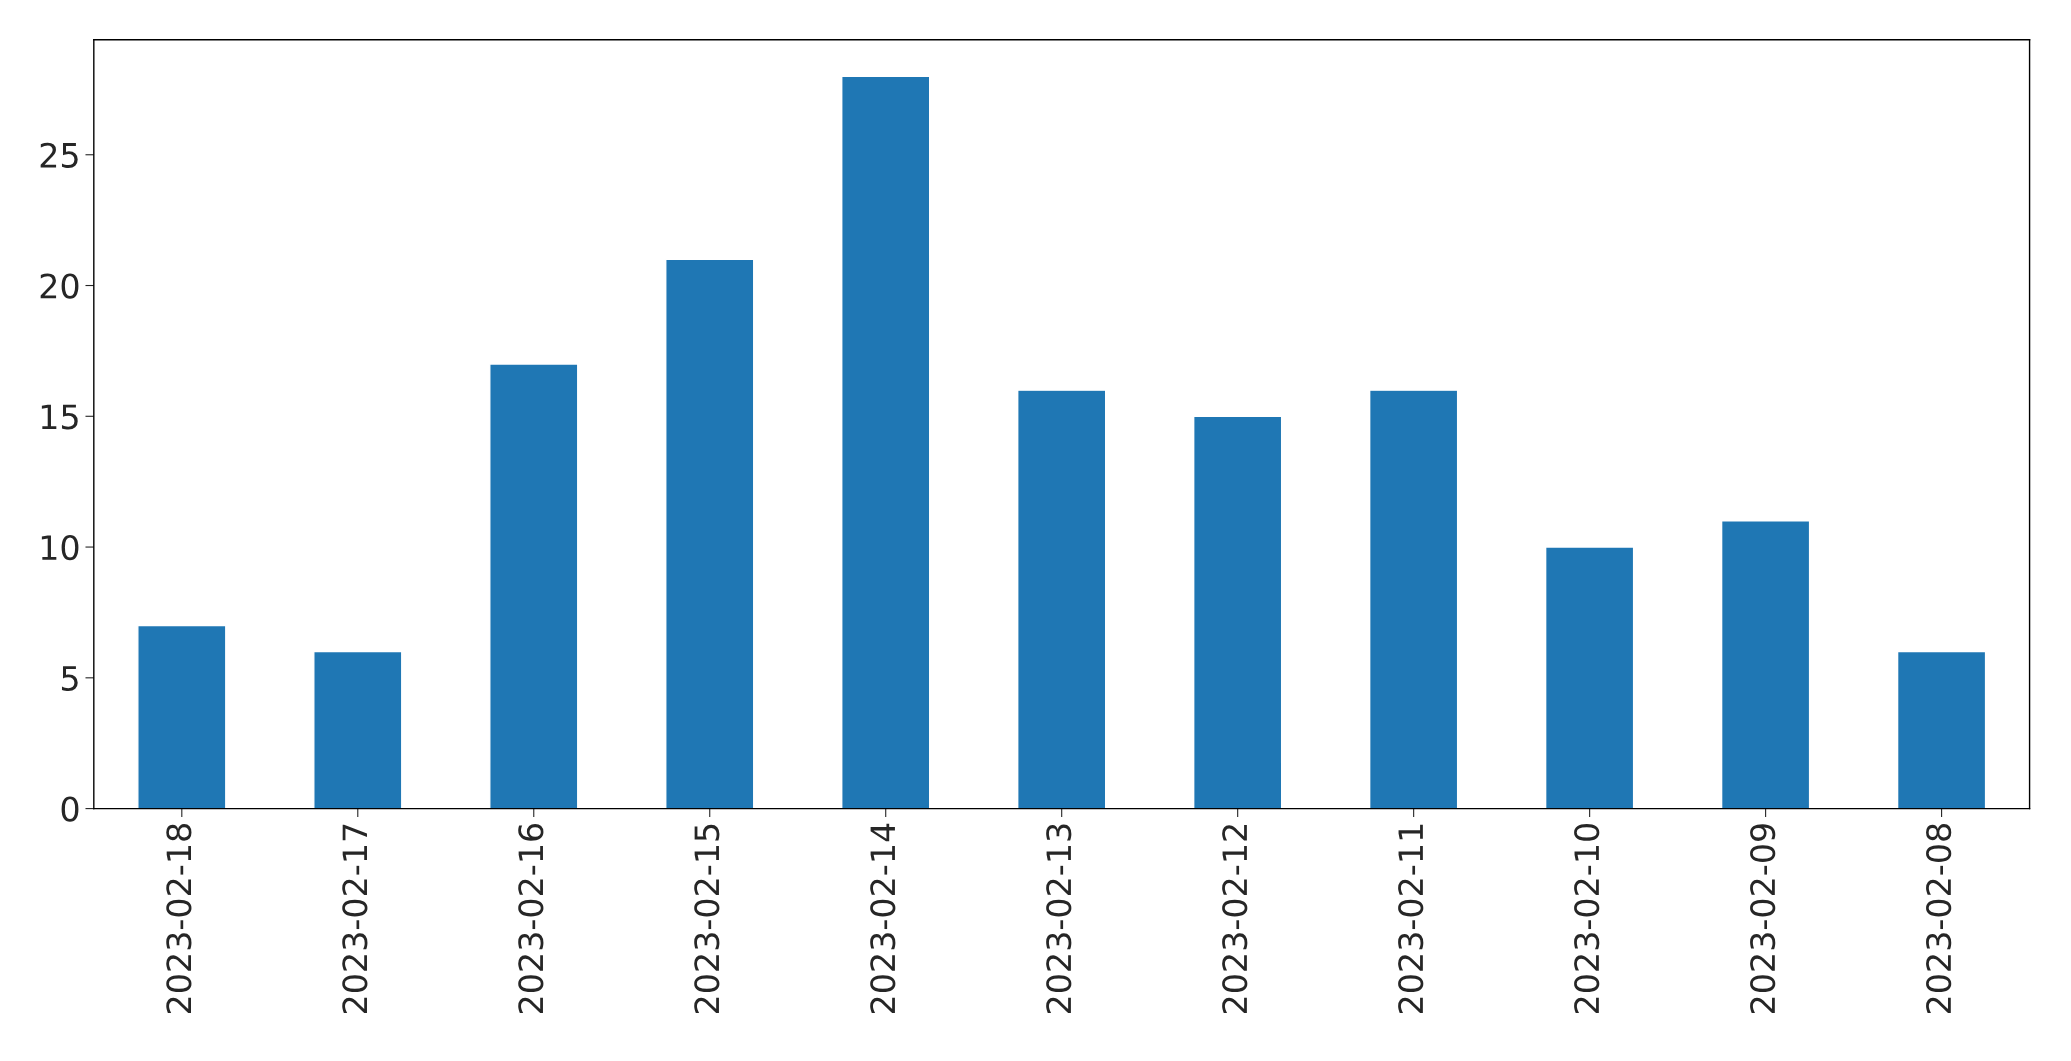  What do you see at coordinates (1587, 919) in the screenshot?
I see `x-tick-label: 2023-02-10` at bounding box center [1587, 919].